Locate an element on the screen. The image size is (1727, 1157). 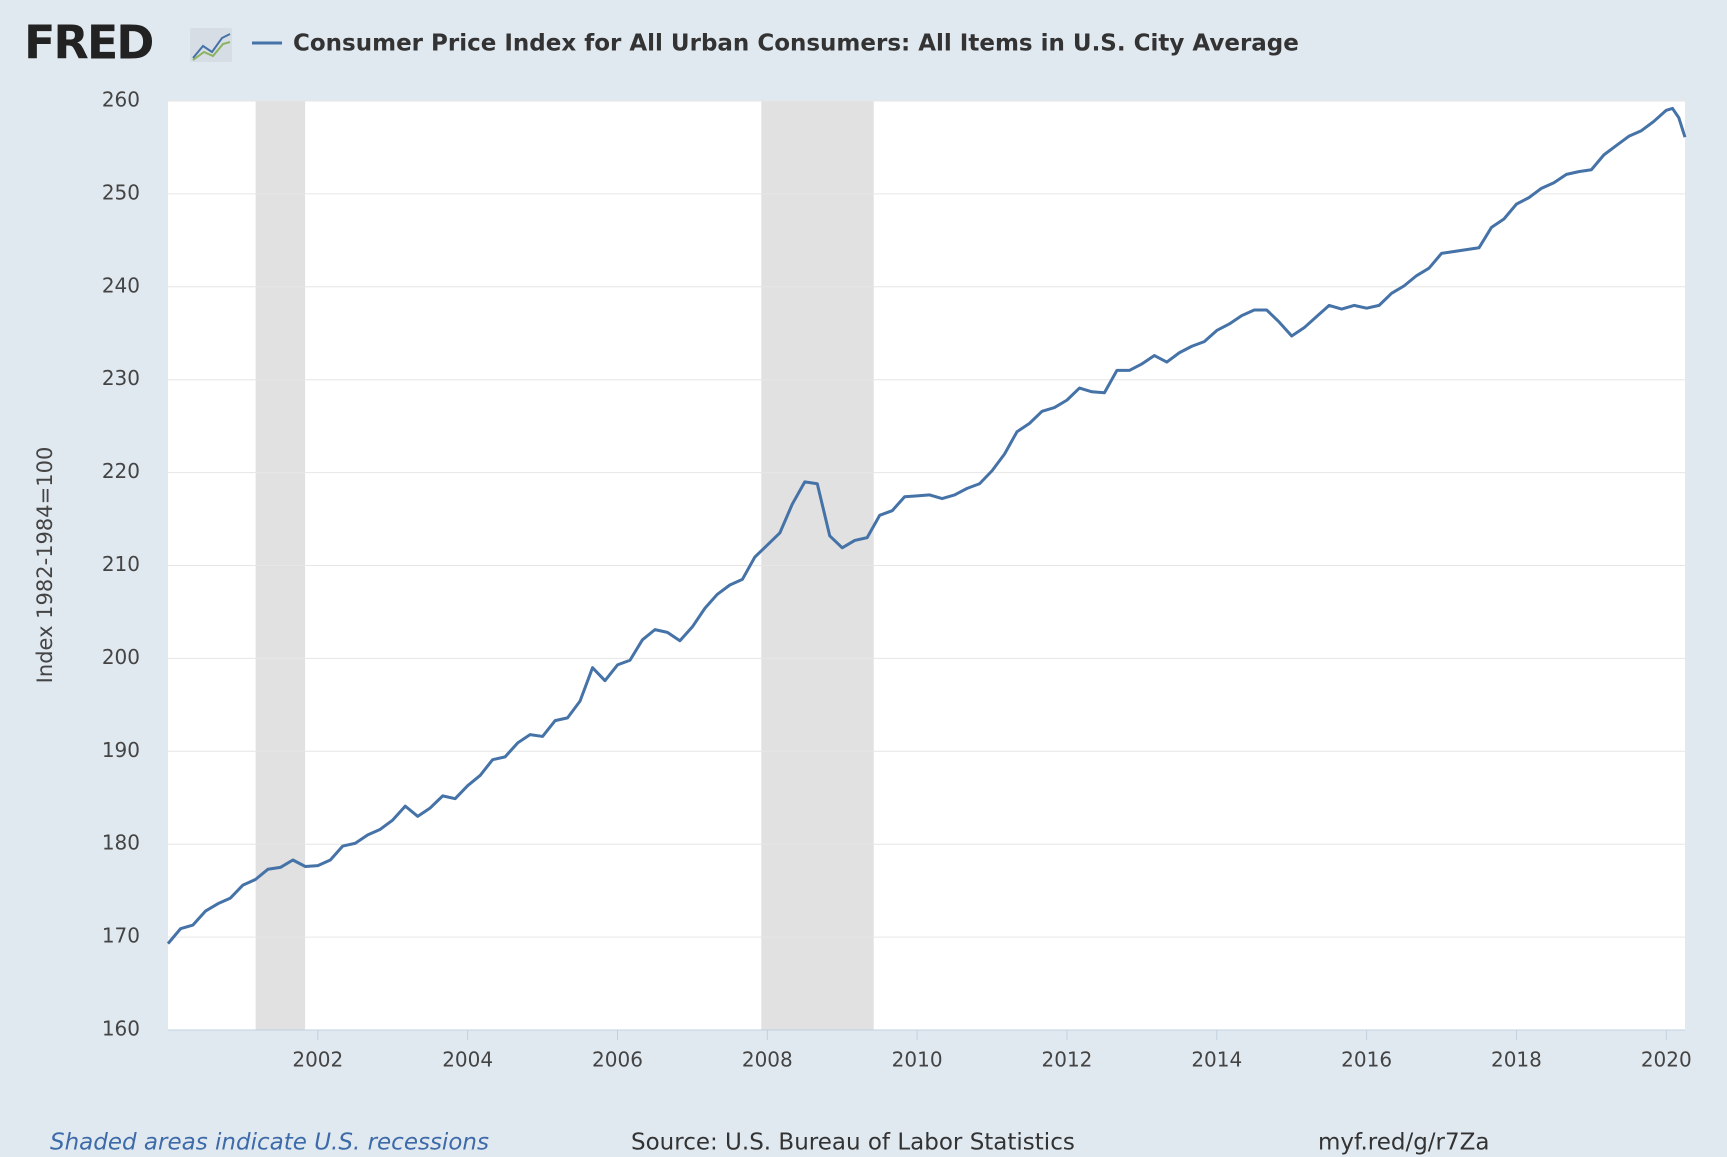
x-tick-label: 2016 is located at coordinates (1366, 1060).